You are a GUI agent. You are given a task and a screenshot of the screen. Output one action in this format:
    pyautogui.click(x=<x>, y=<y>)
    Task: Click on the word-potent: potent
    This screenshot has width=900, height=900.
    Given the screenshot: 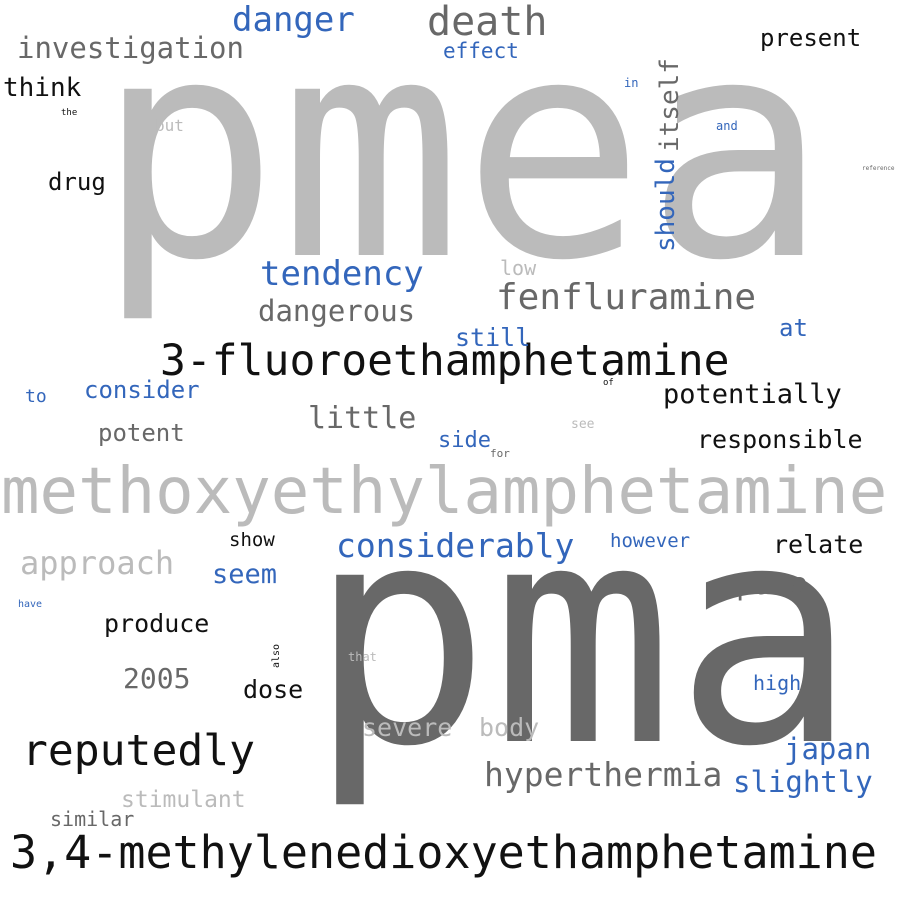 What is the action you would take?
    pyautogui.click(x=141, y=433)
    